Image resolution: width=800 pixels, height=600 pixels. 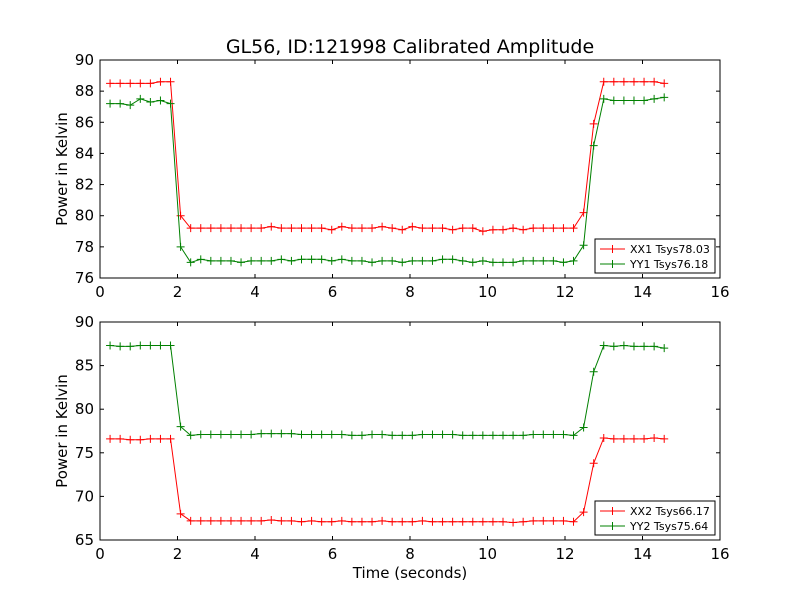 I want to click on x-tick-label: 4, so click(x=255, y=292).